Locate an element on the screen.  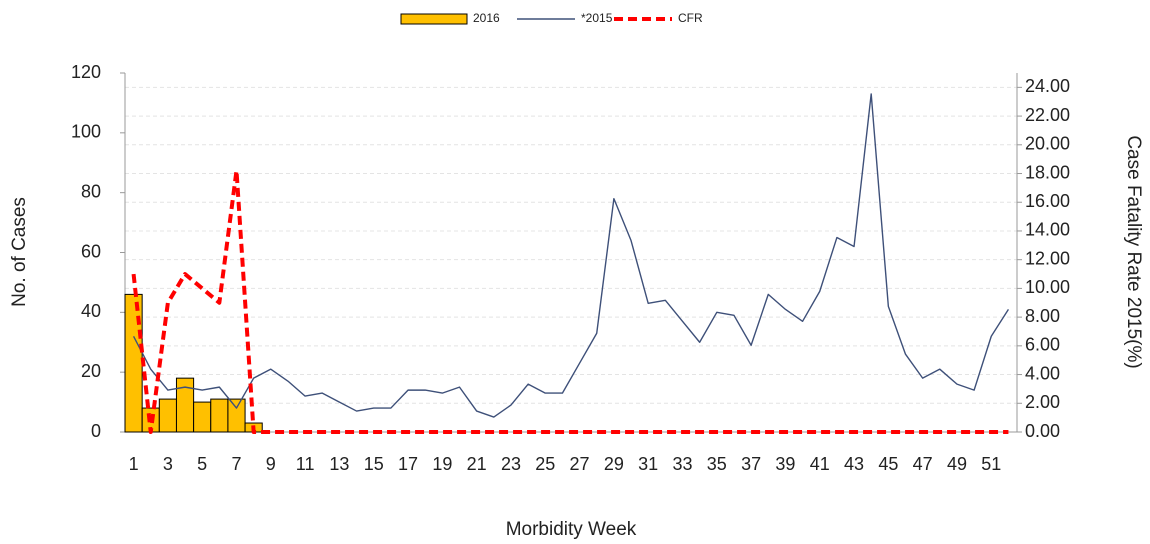
y2-tick-label: 6.00 is located at coordinates (1042, 345).